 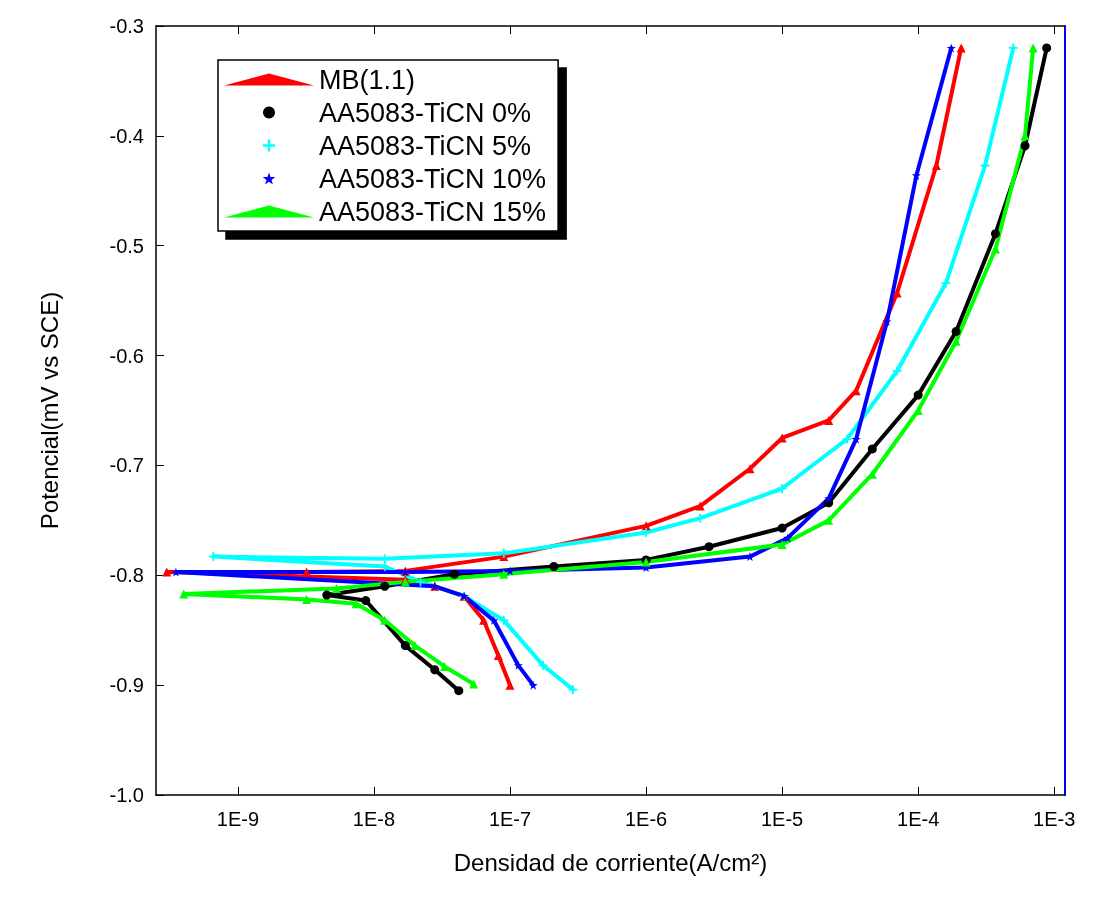 I want to click on y-tick-label: -0.9, so click(x=126, y=685).